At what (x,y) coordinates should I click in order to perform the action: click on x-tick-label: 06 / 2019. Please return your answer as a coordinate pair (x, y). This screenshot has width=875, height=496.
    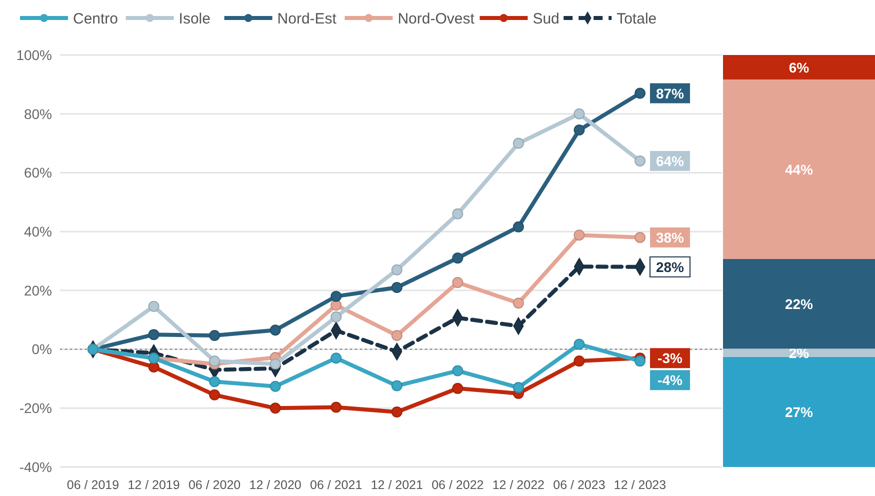
    Looking at the image, I should click on (93, 485).